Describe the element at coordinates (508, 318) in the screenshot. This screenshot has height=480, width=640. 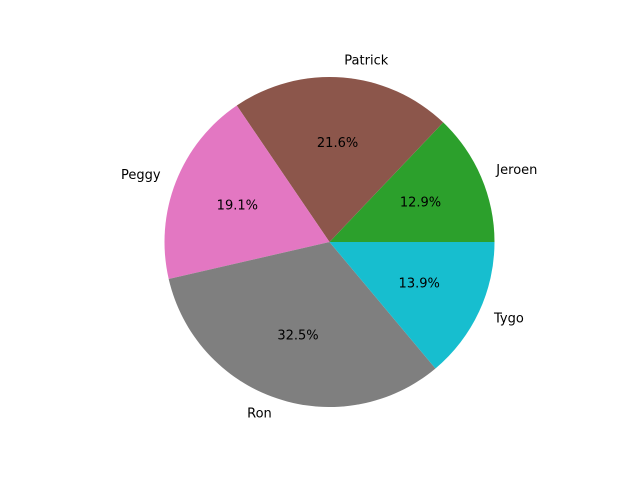
I see `slice-label-tygo: Tygo` at that location.